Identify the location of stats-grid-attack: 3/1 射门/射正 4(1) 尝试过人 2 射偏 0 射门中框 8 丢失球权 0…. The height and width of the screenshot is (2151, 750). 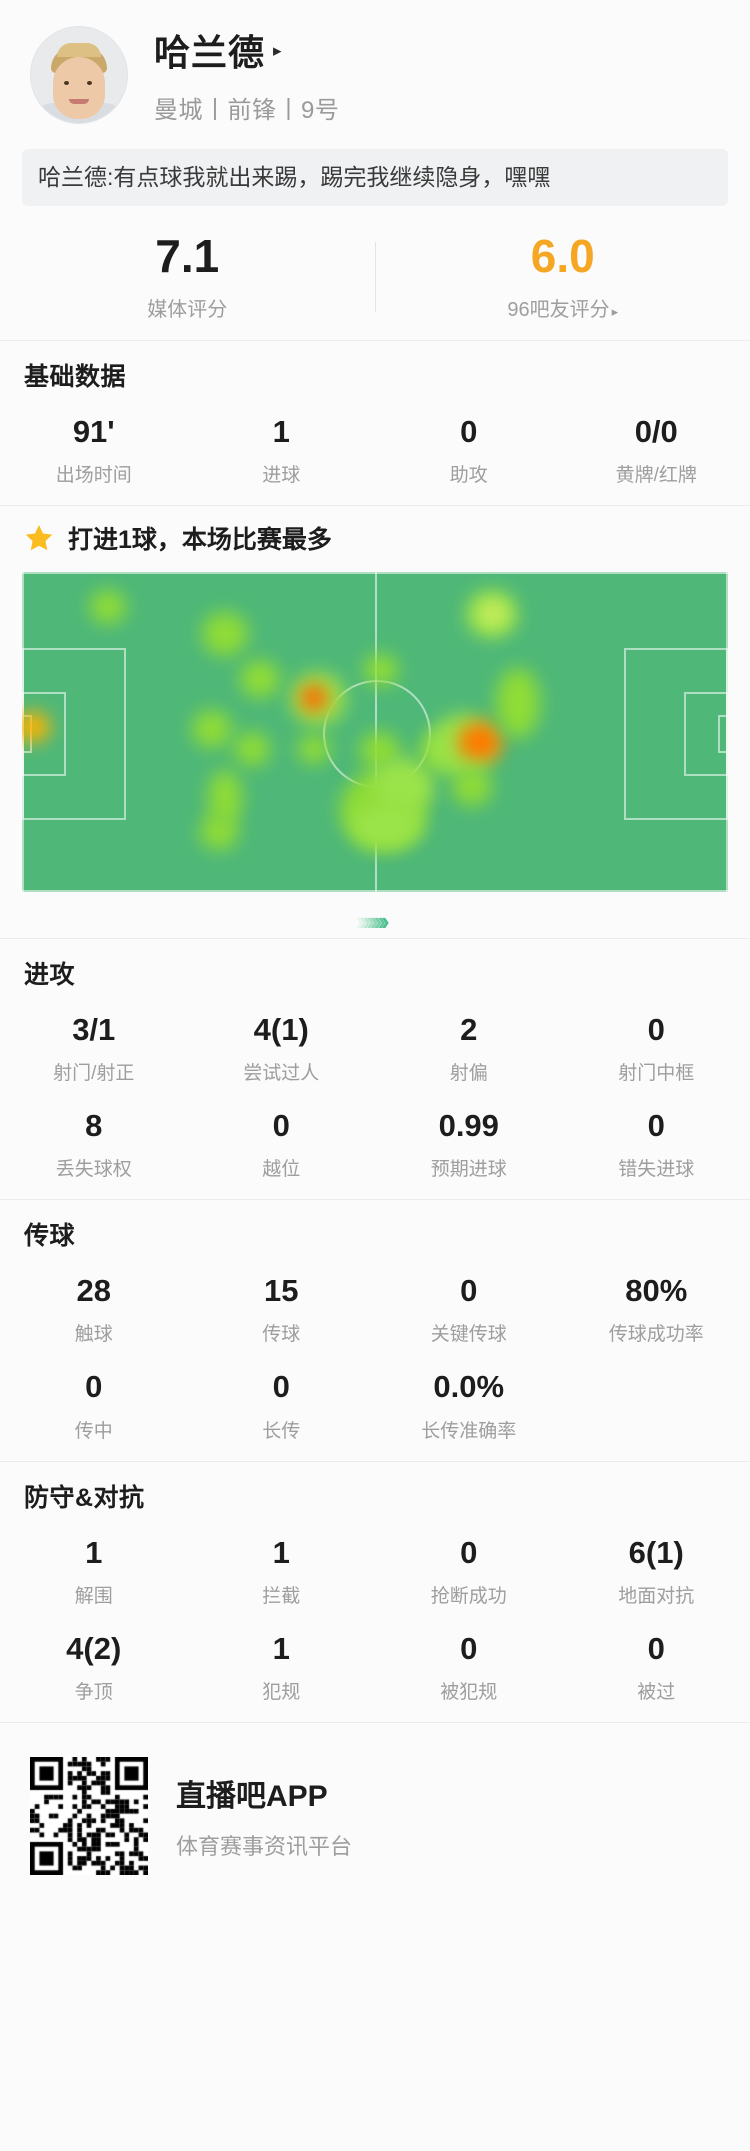
(375, 1095).